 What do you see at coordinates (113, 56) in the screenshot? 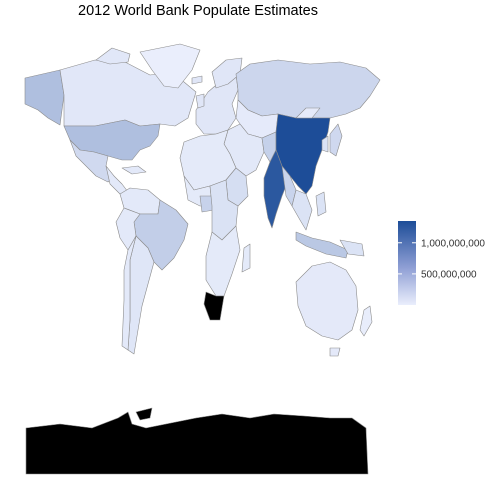
I see `region-canada-islands` at bounding box center [113, 56].